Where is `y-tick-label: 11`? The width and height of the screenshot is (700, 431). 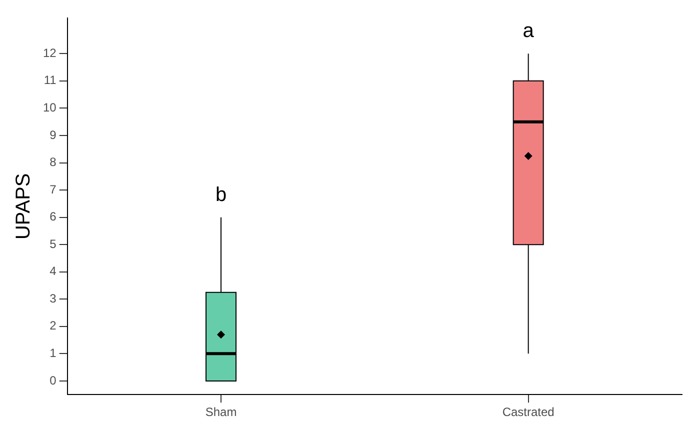
y-tick-label: 11 is located at coordinates (50, 80).